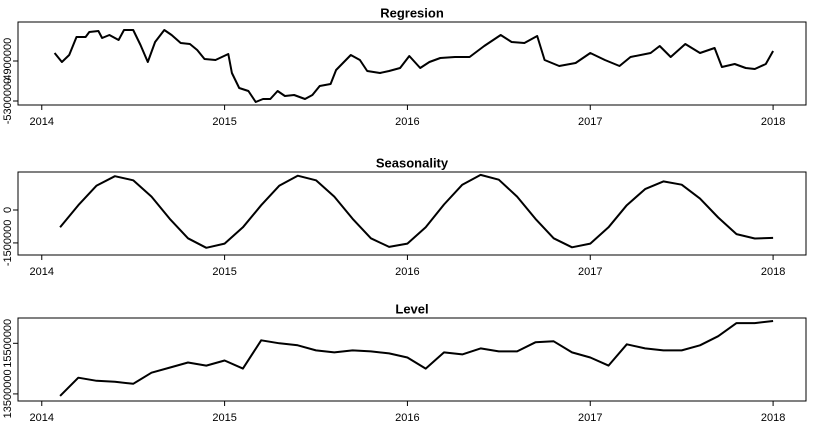 Image resolution: width=816 pixels, height=437 pixels. Describe the element at coordinates (8, 343) in the screenshot. I see `y-tick-label: 15500000` at that location.